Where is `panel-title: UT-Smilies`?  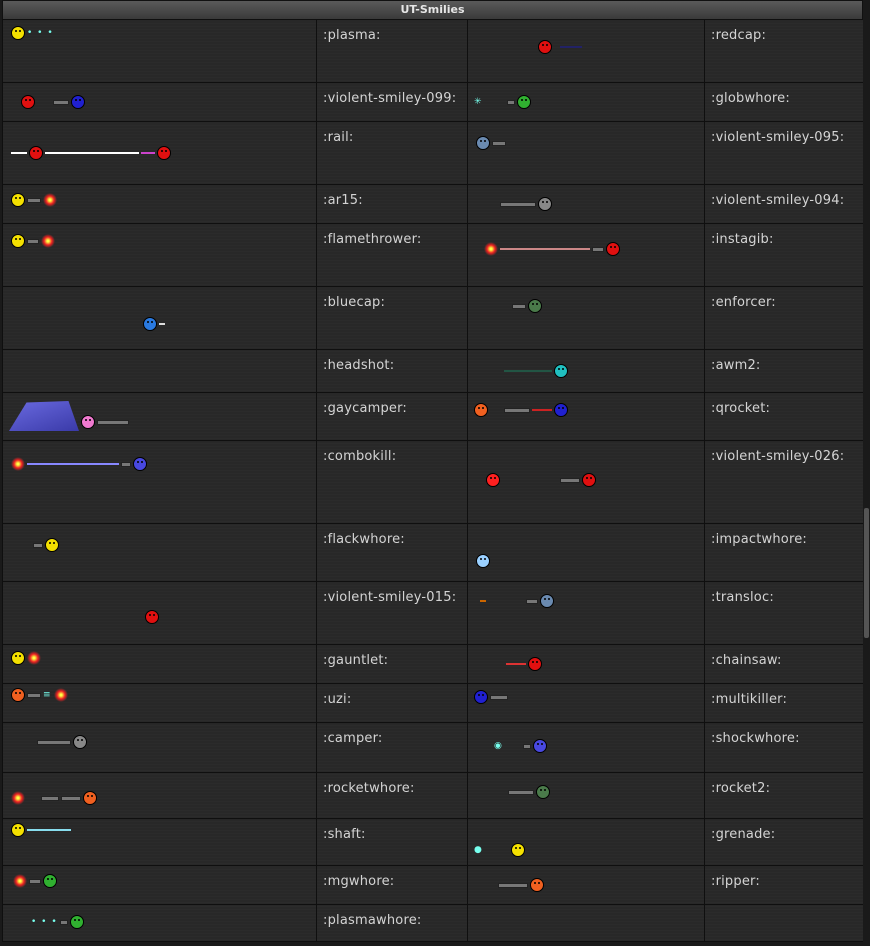
panel-title: UT-Smilies is located at coordinates (432, 9).